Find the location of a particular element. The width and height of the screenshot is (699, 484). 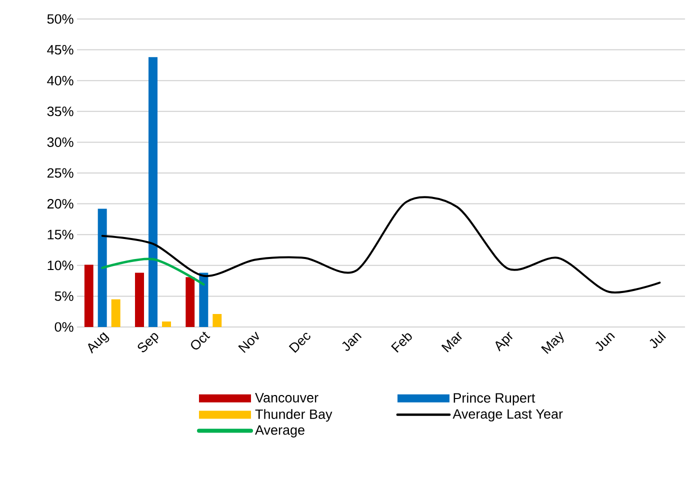

y-tick-label: 30% is located at coordinates (60, 142).